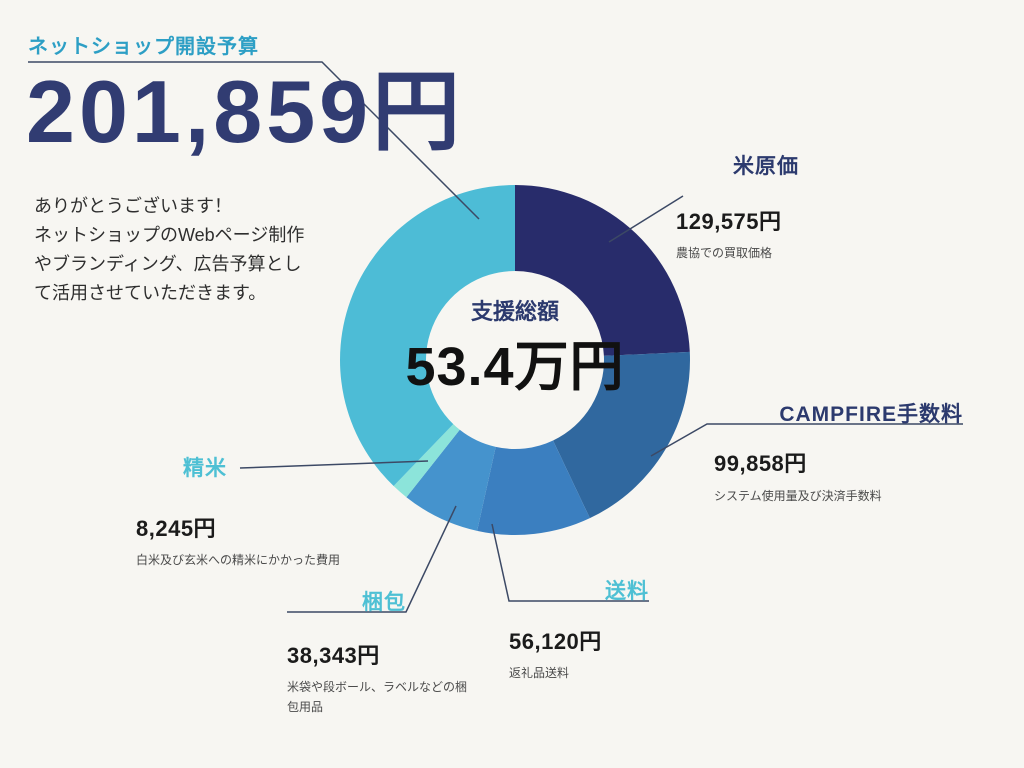 This screenshot has width=1024, height=768. What do you see at coordinates (168, 264) in the screenshot?
I see `thanks-line: やブランディング、広告予算とし` at bounding box center [168, 264].